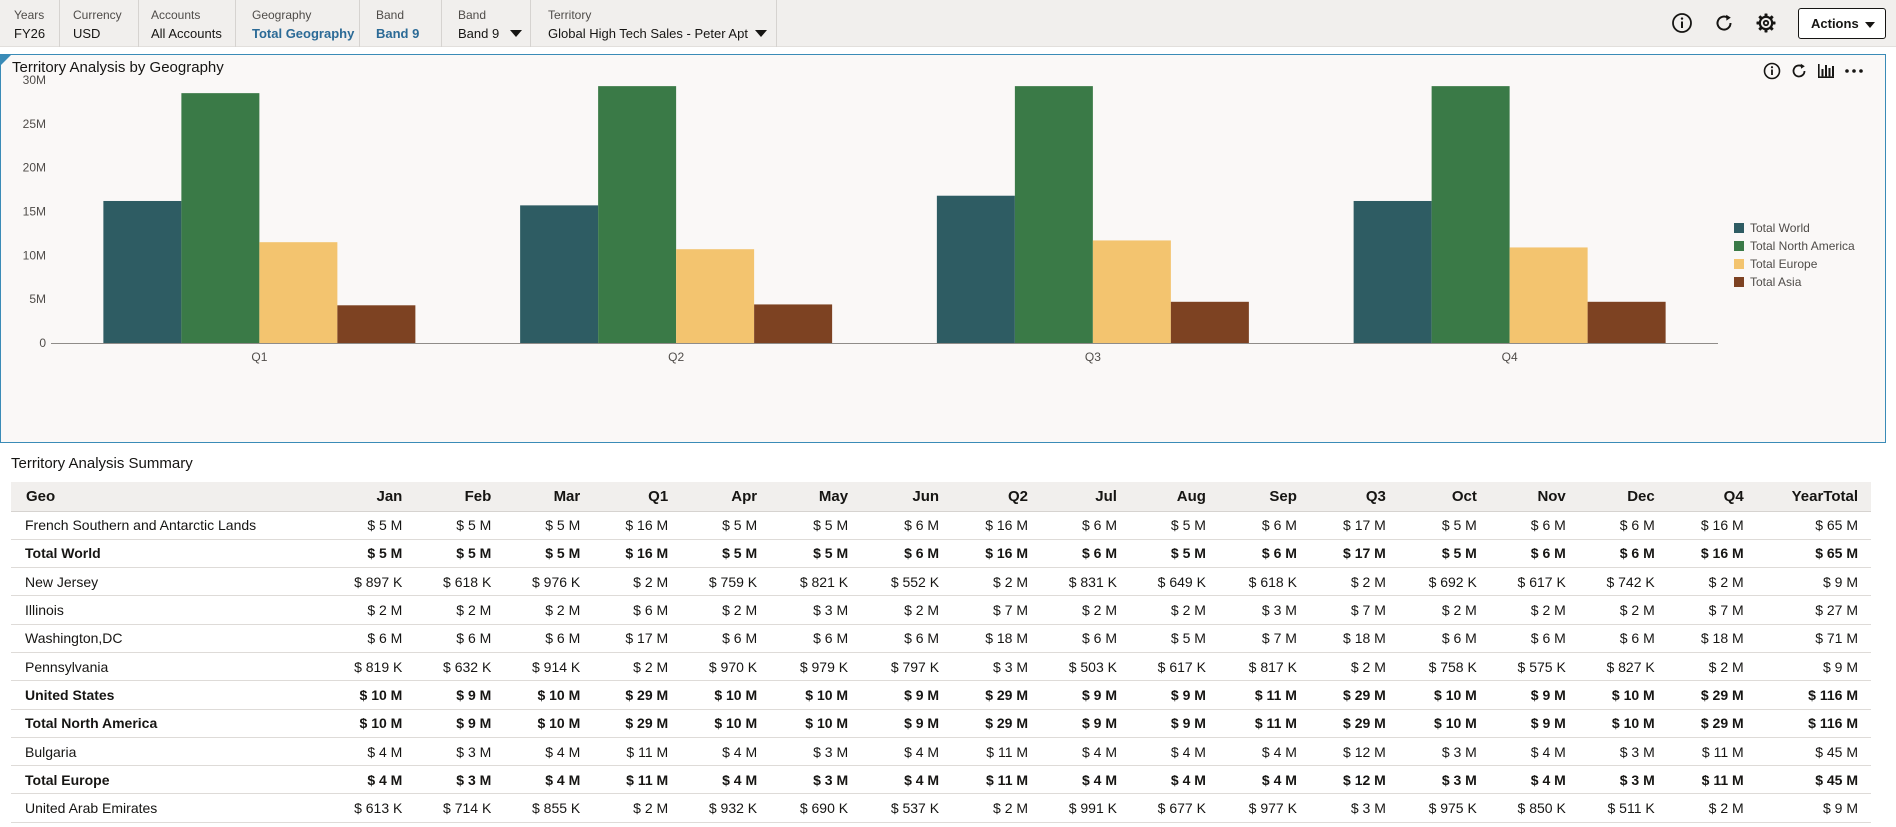  What do you see at coordinates (549, 582) in the screenshot?
I see `value-cell: $ 976 K` at bounding box center [549, 582].